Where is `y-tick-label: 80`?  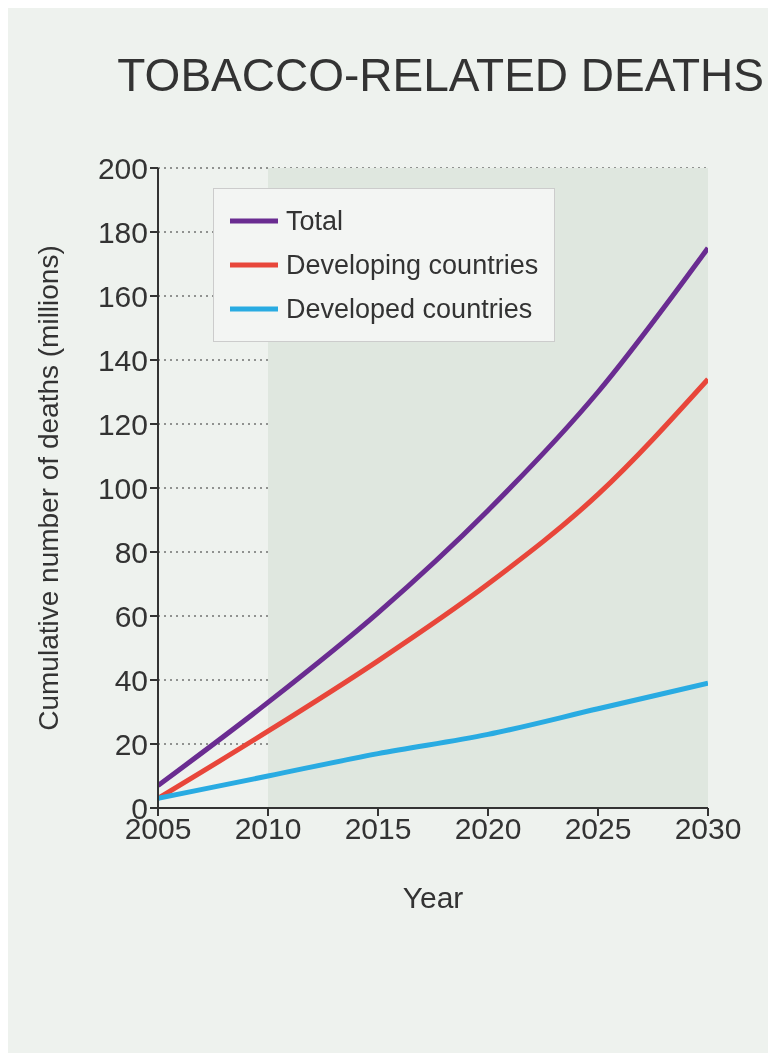 y-tick-label: 80 is located at coordinates (131, 552).